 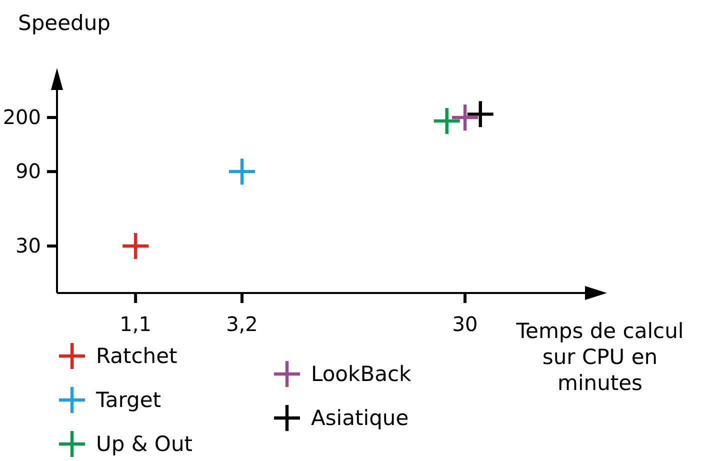 What do you see at coordinates (136, 324) in the screenshot?
I see `x-tick-label: 1,1` at bounding box center [136, 324].